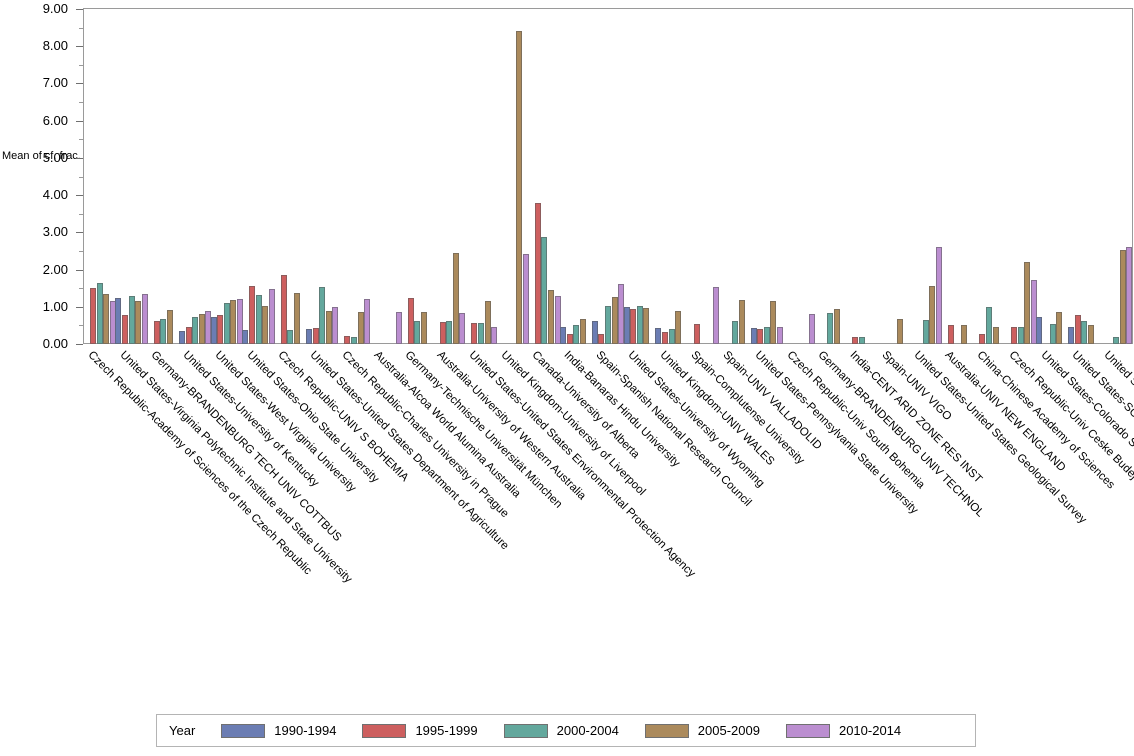 The image size is (1134, 756). What do you see at coordinates (55, 232) in the screenshot?
I see `y-axis-tick-label: 3.00` at bounding box center [55, 232].